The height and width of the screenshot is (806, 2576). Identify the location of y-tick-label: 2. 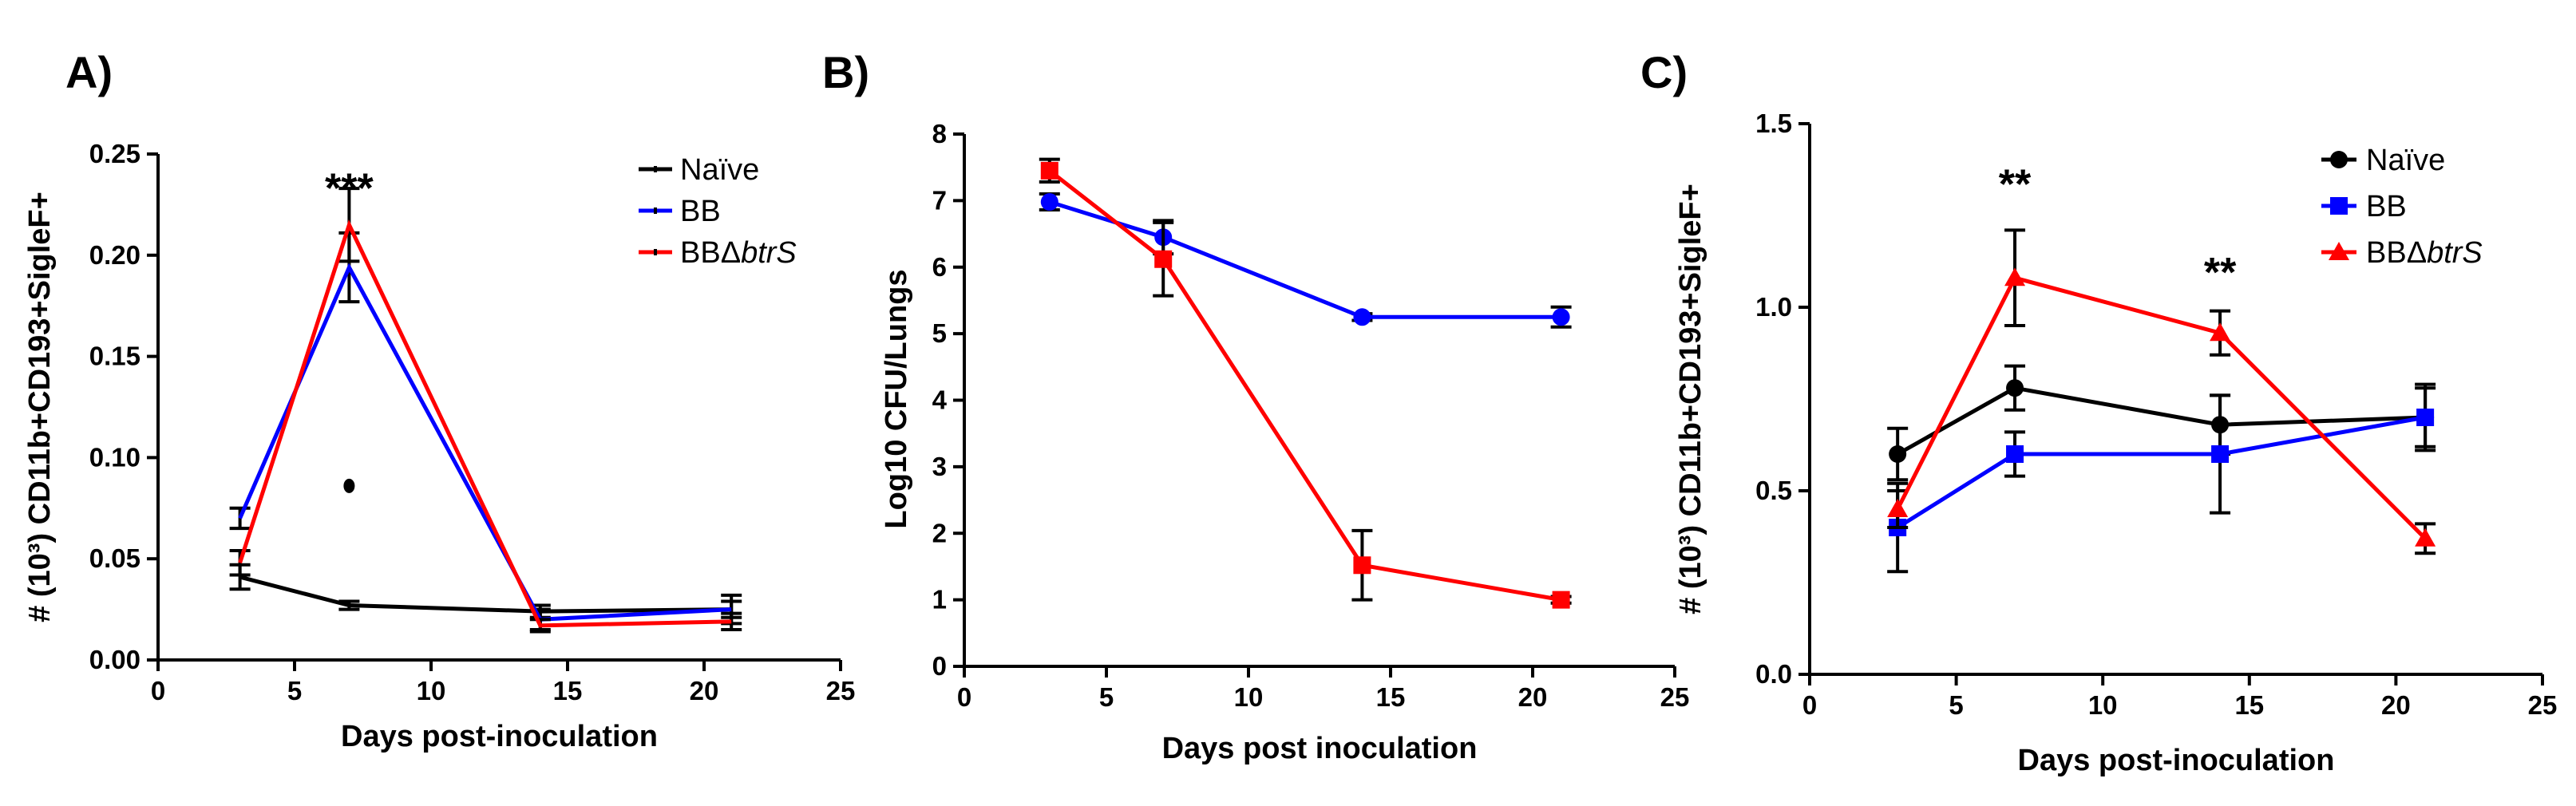
(939, 532).